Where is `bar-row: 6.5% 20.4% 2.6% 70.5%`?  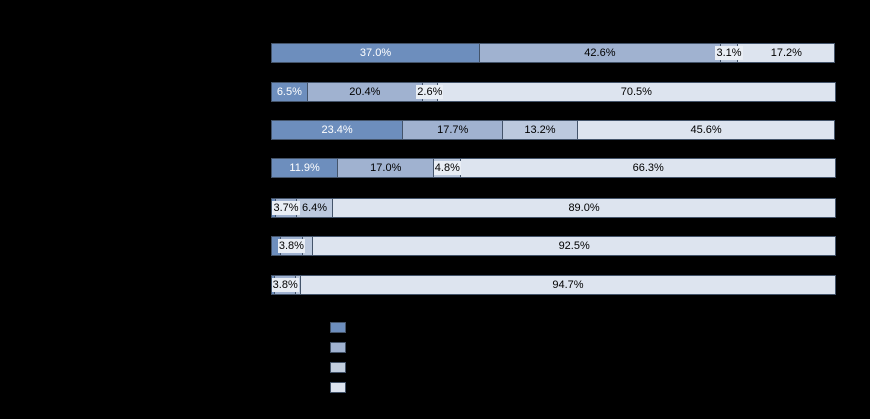 bar-row: 6.5% 20.4% 2.6% 70.5% is located at coordinates (553, 92).